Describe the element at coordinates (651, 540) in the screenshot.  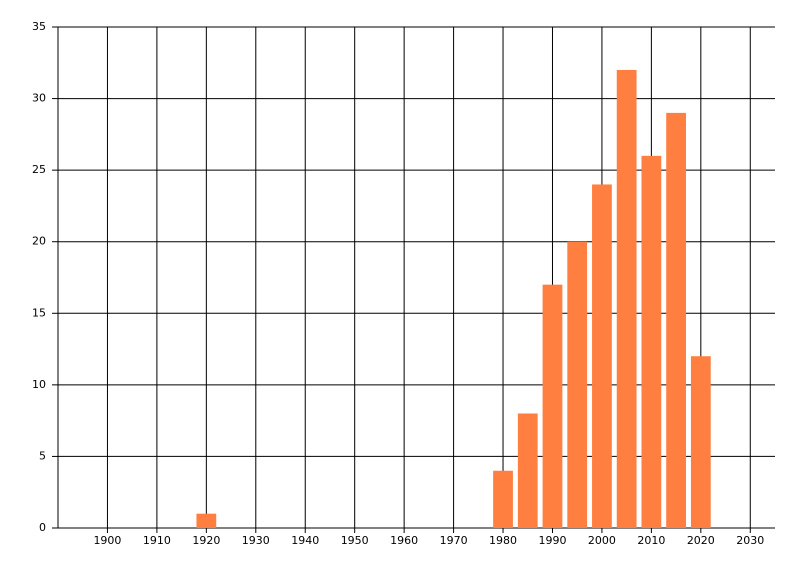
I see `x-tick-label: 2010` at that location.